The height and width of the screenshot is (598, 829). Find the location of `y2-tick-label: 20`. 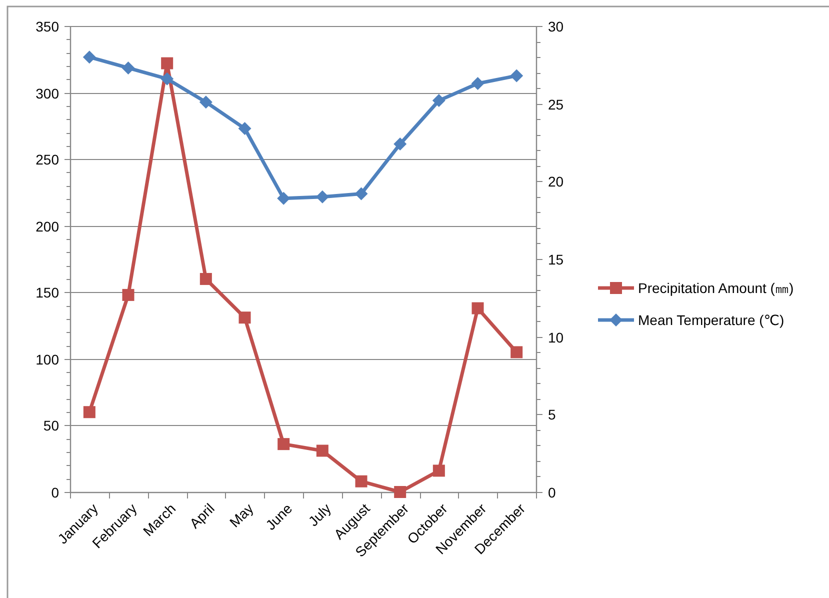

y2-tick-label: 20 is located at coordinates (556, 181).